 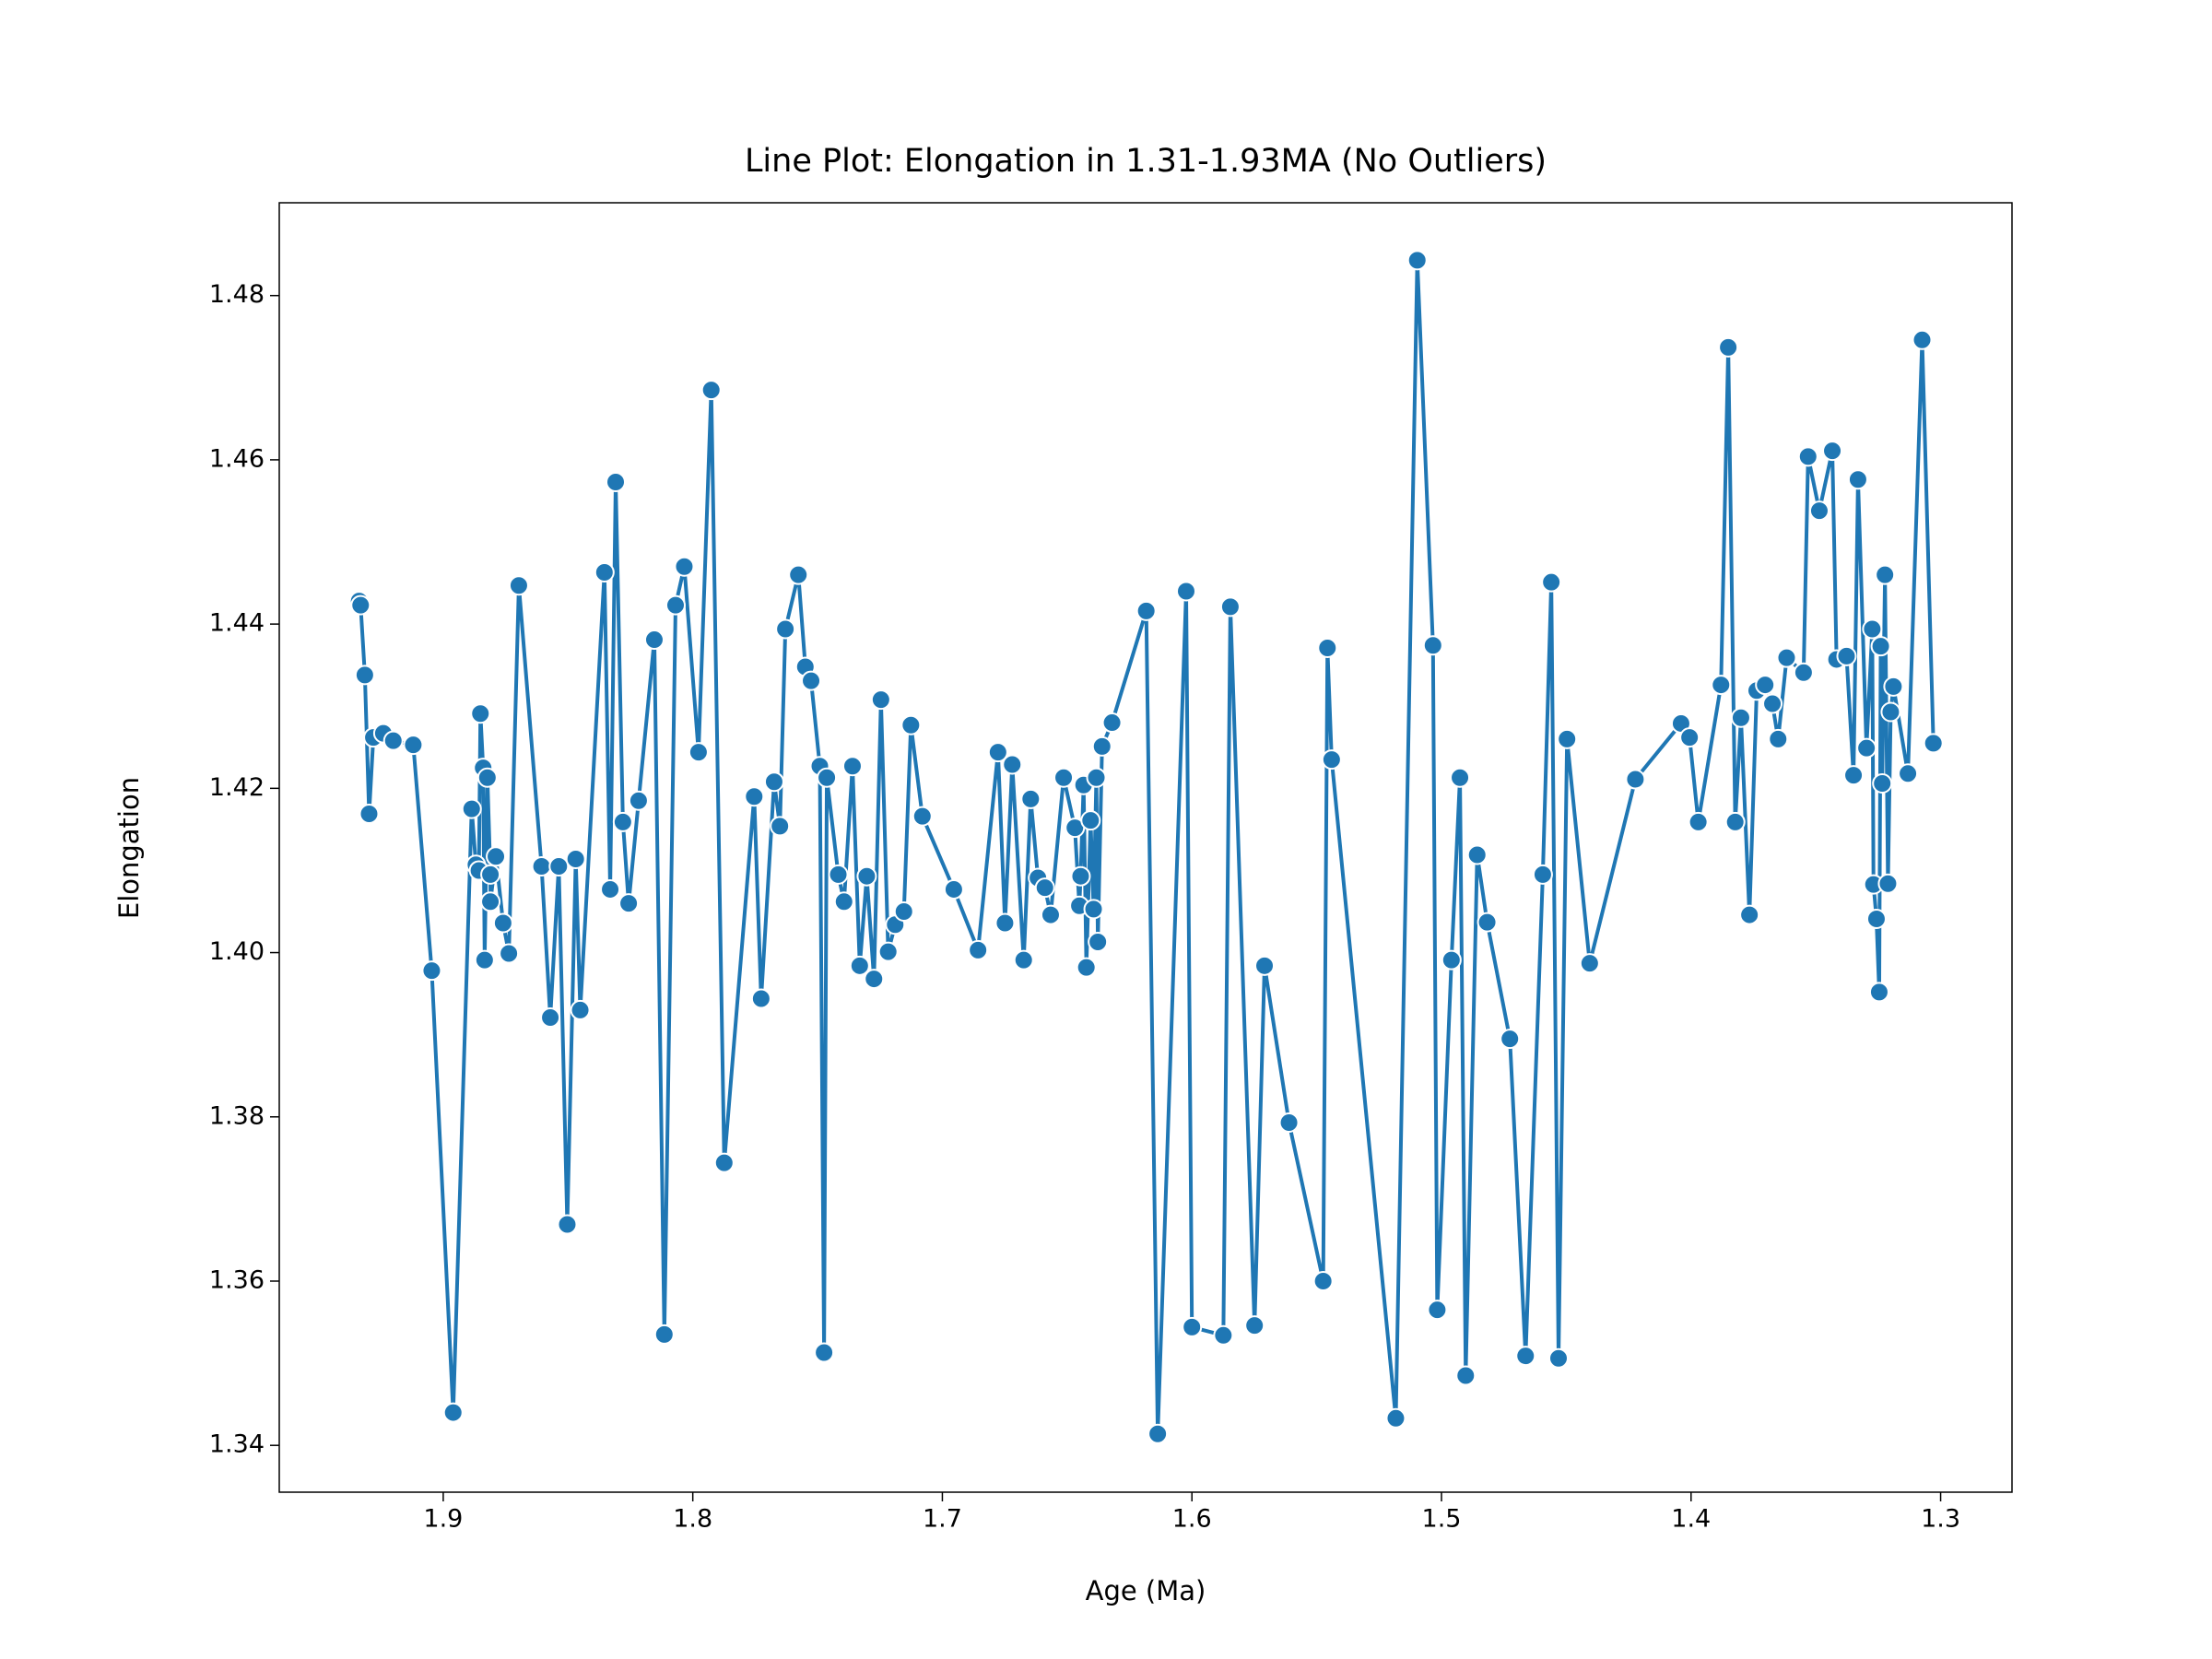 What do you see at coordinates (1442, 1519) in the screenshot?
I see `x-tick-label: 1.5` at bounding box center [1442, 1519].